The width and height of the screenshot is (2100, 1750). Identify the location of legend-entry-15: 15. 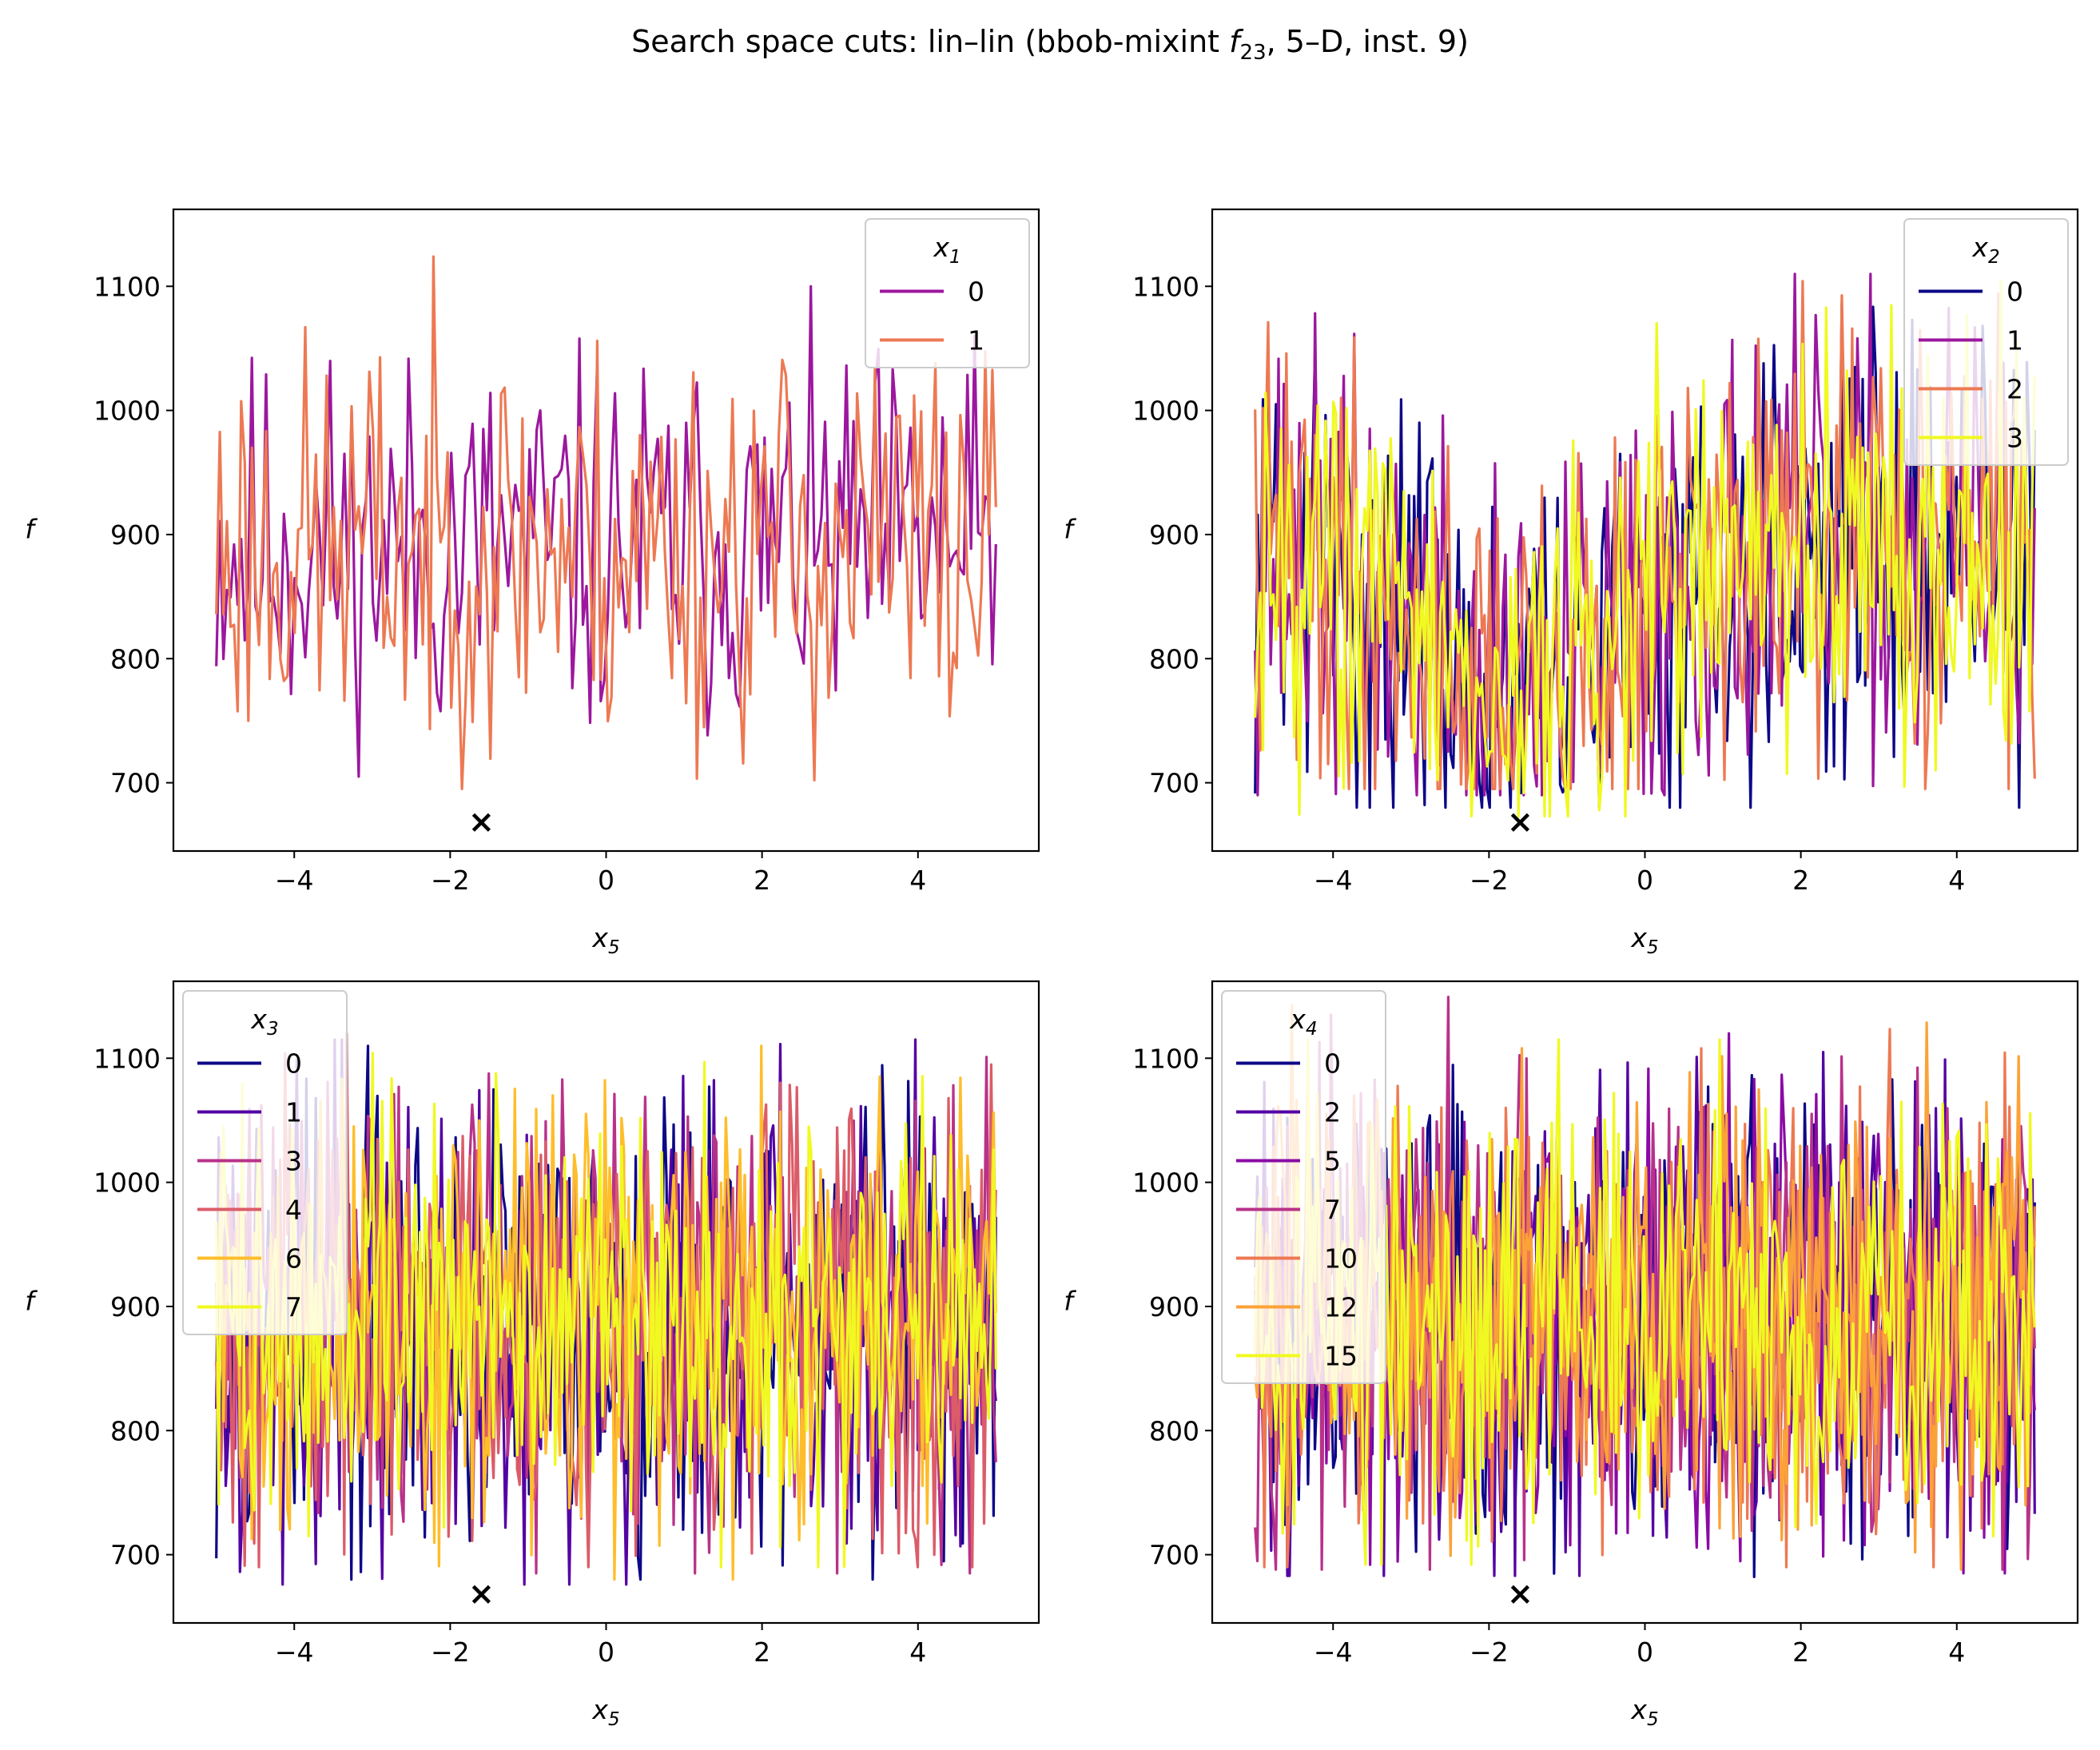
(1341, 1356).